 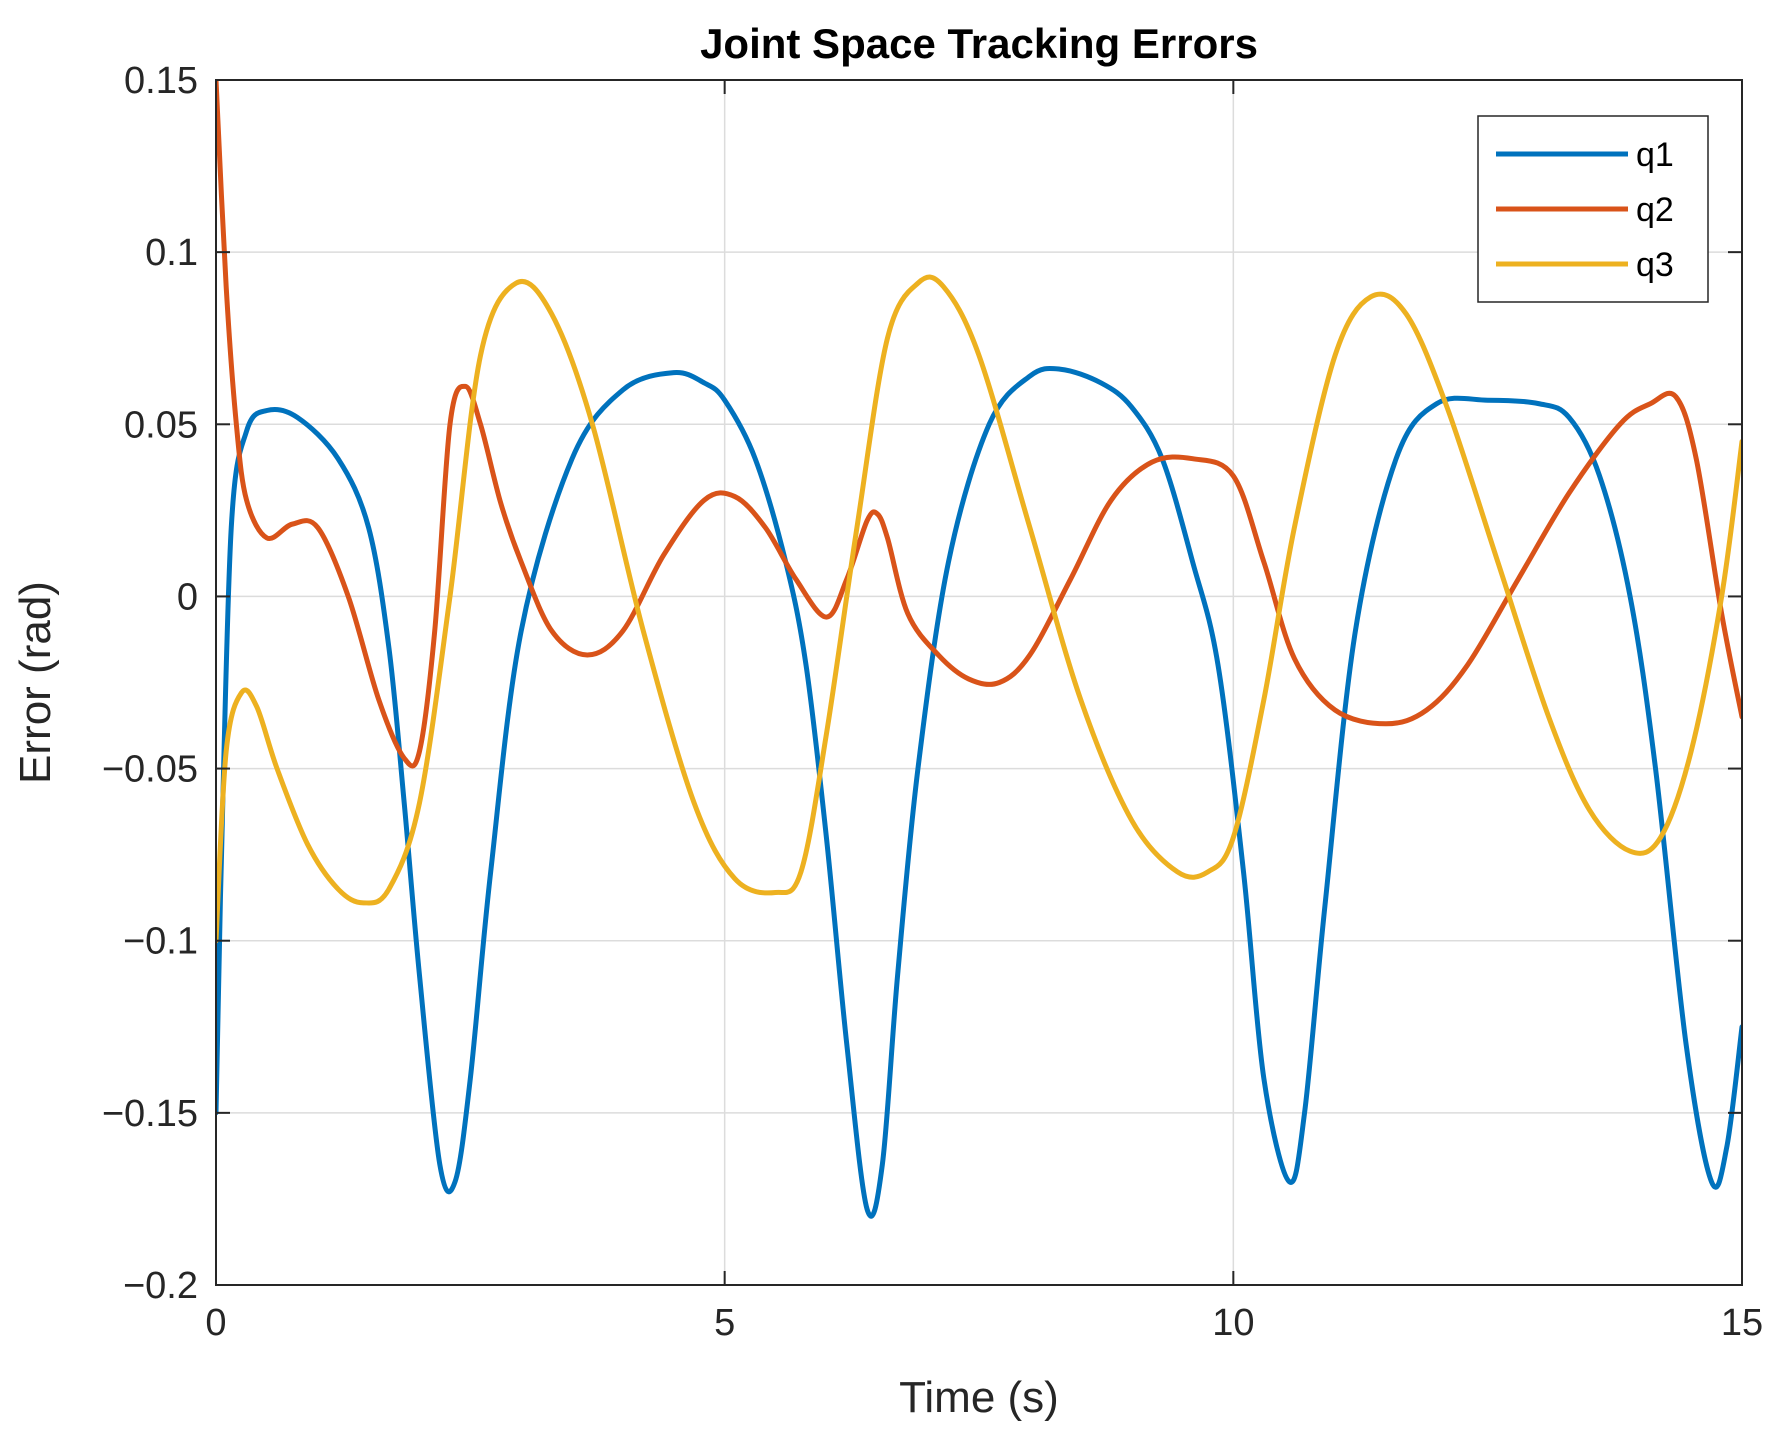 What do you see at coordinates (161, 81) in the screenshot?
I see `y-tick-label: 0.15` at bounding box center [161, 81].